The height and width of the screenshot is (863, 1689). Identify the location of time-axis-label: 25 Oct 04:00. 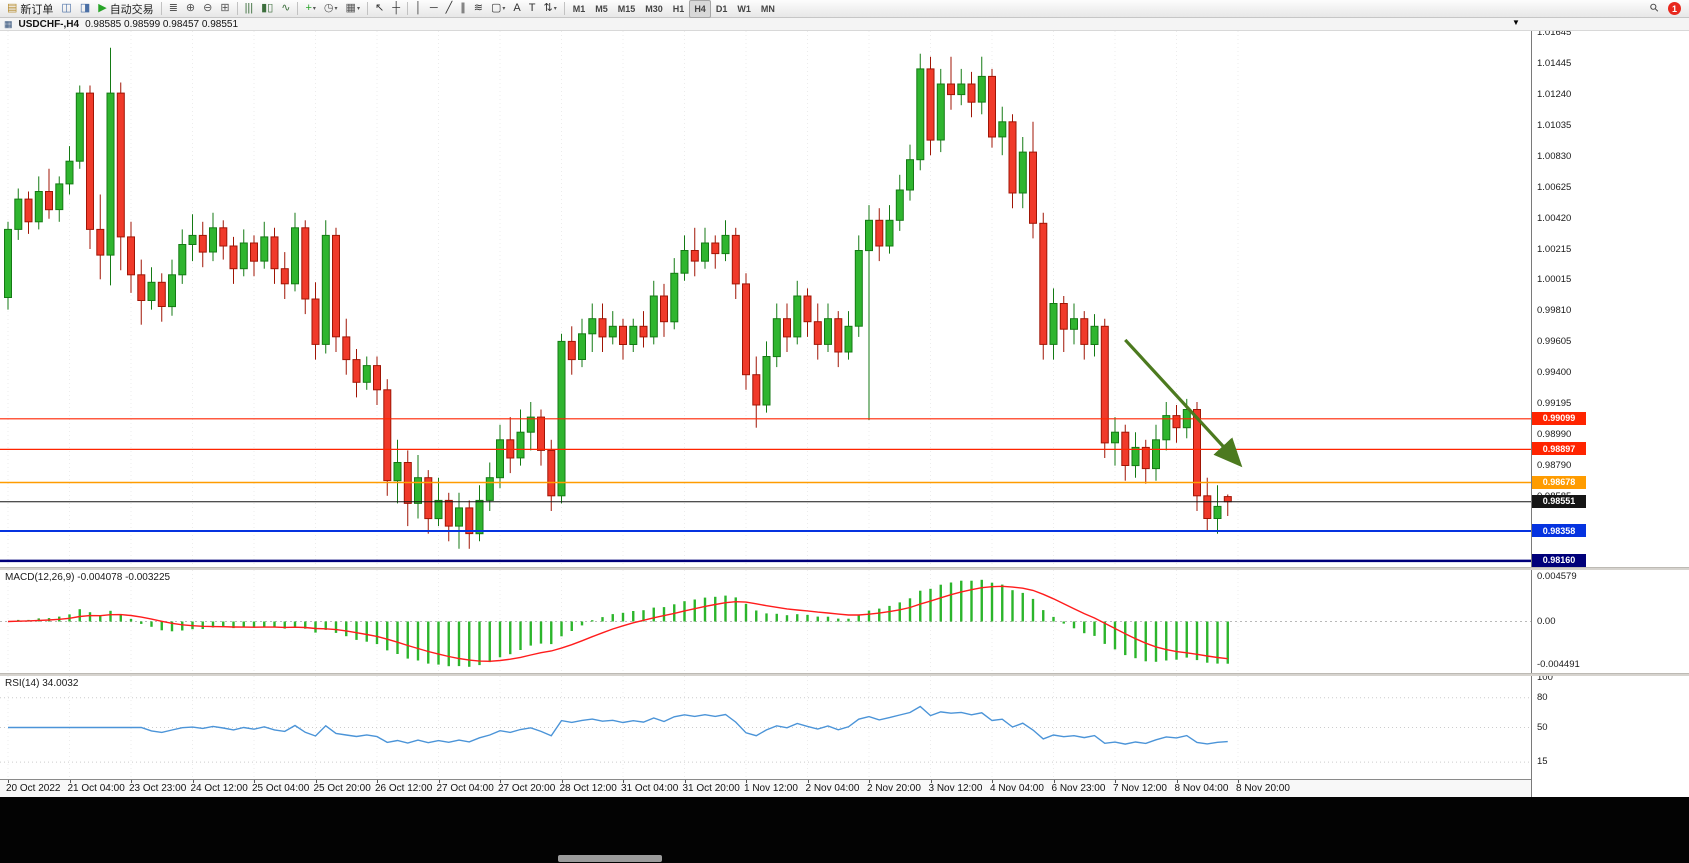
(281, 788).